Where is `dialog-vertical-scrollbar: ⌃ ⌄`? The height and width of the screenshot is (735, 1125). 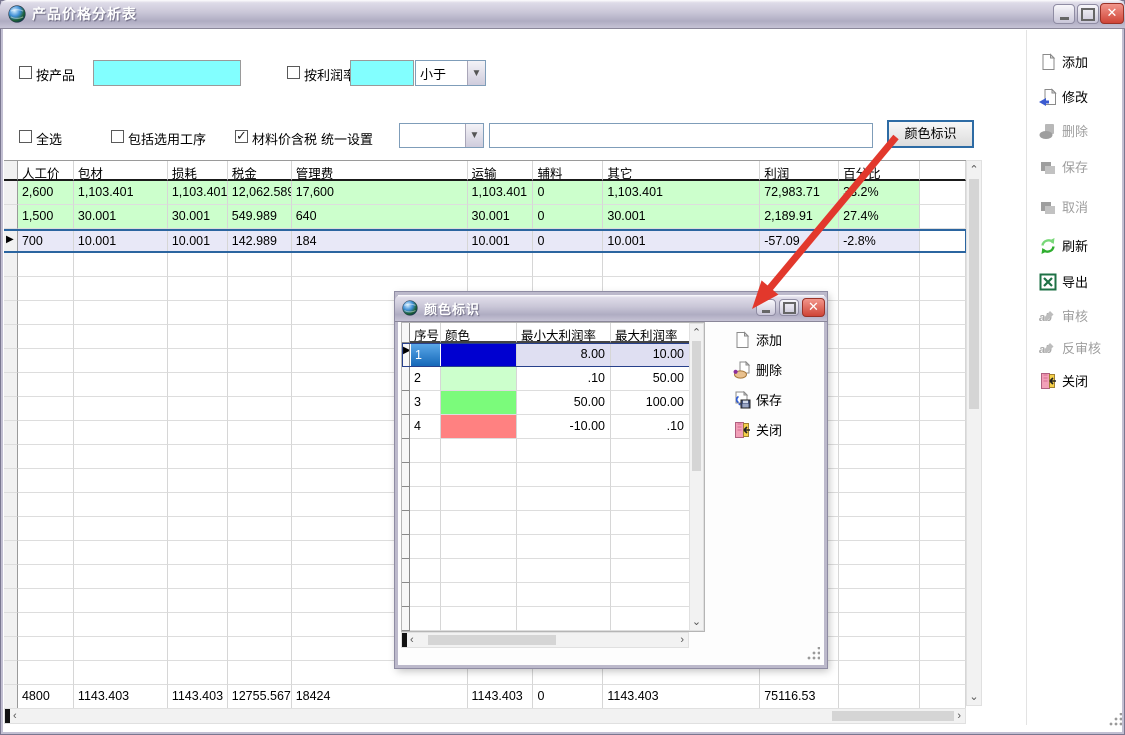
dialog-vertical-scrollbar: ⌃ ⌄ is located at coordinates (696, 477).